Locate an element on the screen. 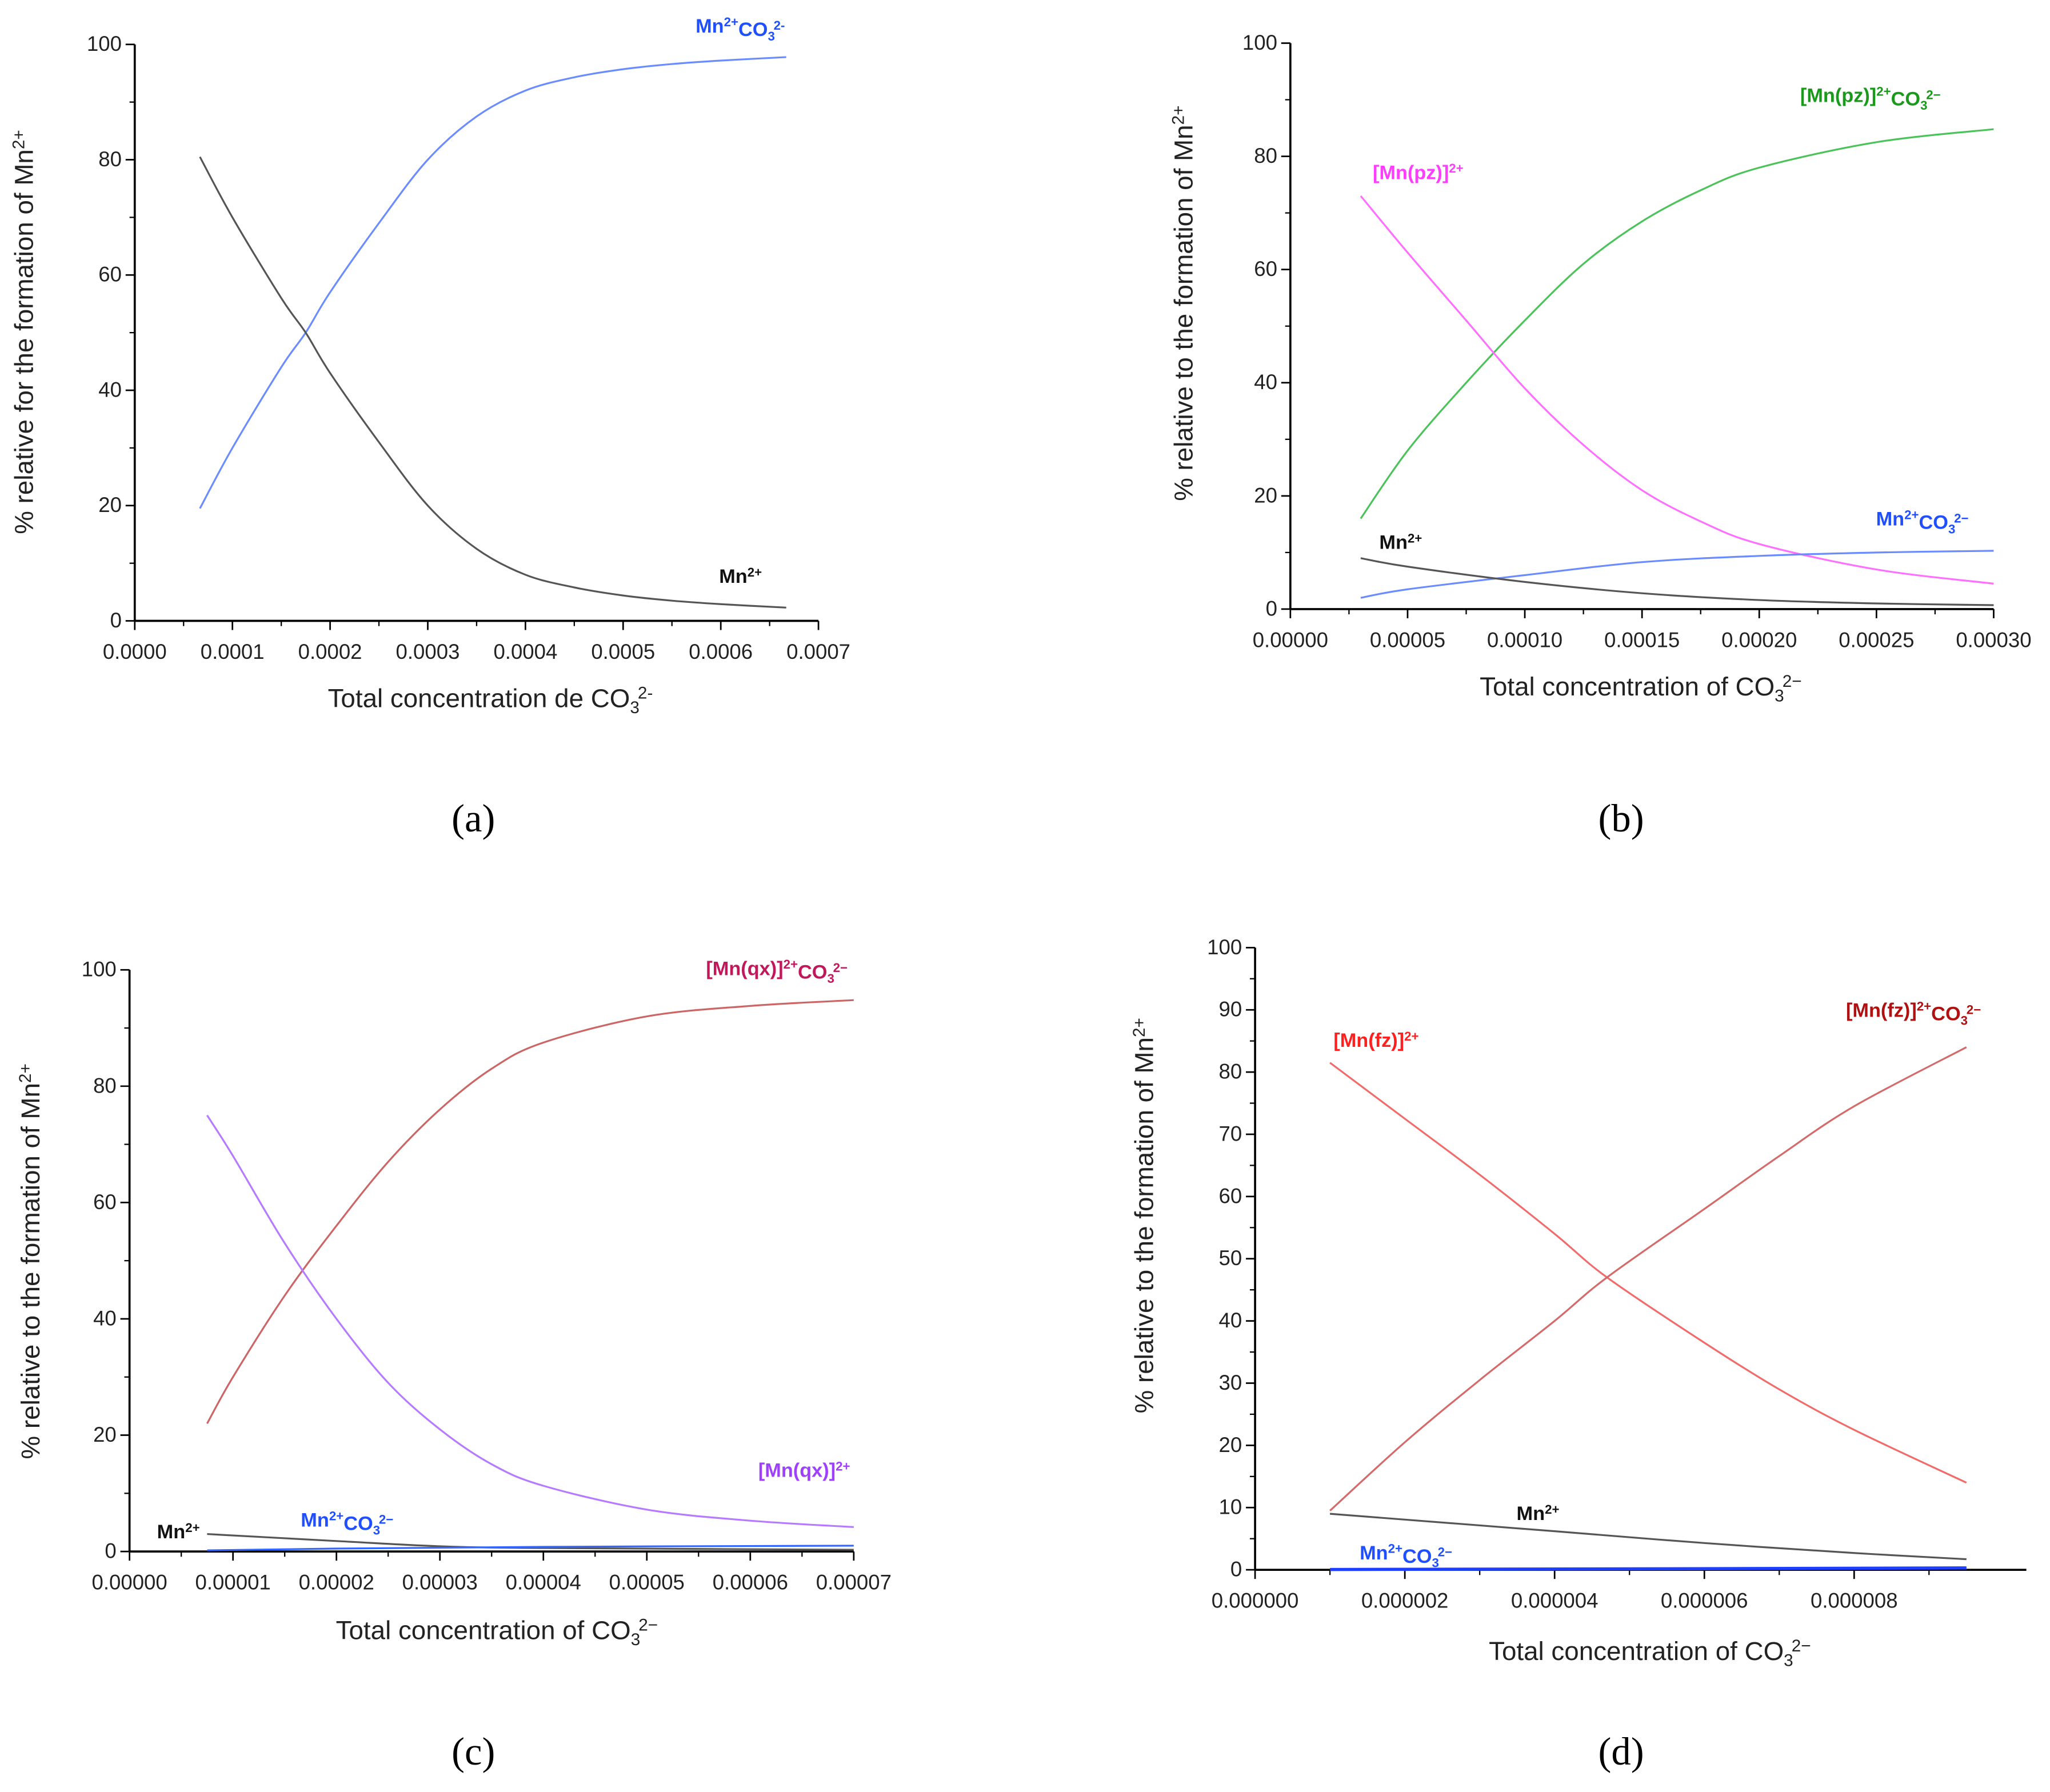  series-label: [Mn(pz)]2+CO32− is located at coordinates (1870, 98).